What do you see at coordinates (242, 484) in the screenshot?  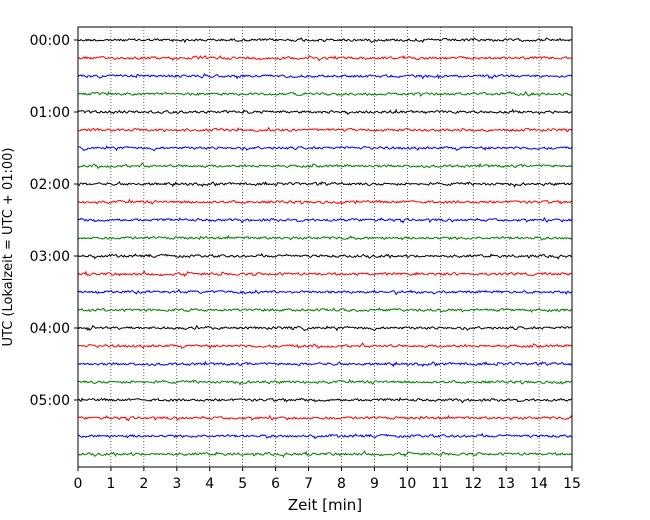 I see `x-tick-label: 5` at bounding box center [242, 484].